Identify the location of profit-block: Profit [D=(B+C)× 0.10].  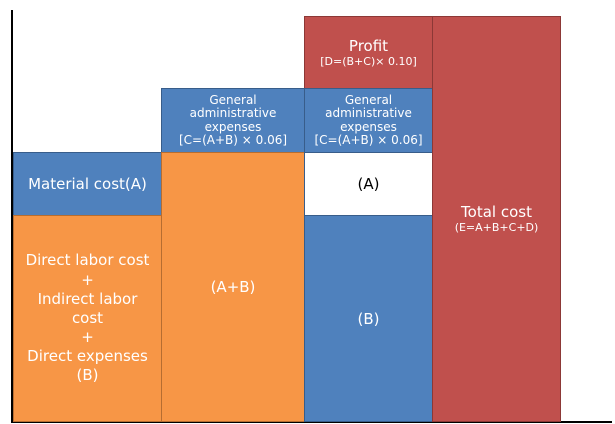
(368, 52).